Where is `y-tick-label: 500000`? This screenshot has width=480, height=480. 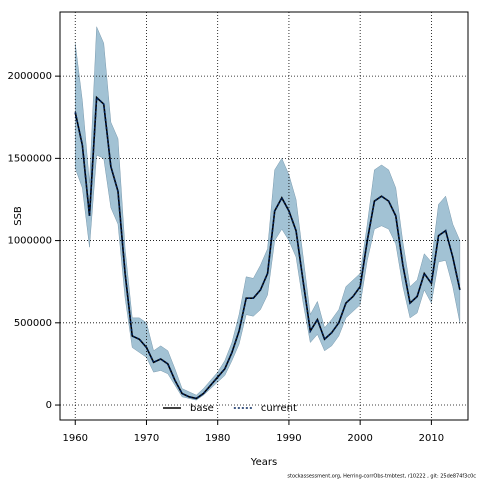
y-tick-label: 500000 is located at coordinates (33, 323).